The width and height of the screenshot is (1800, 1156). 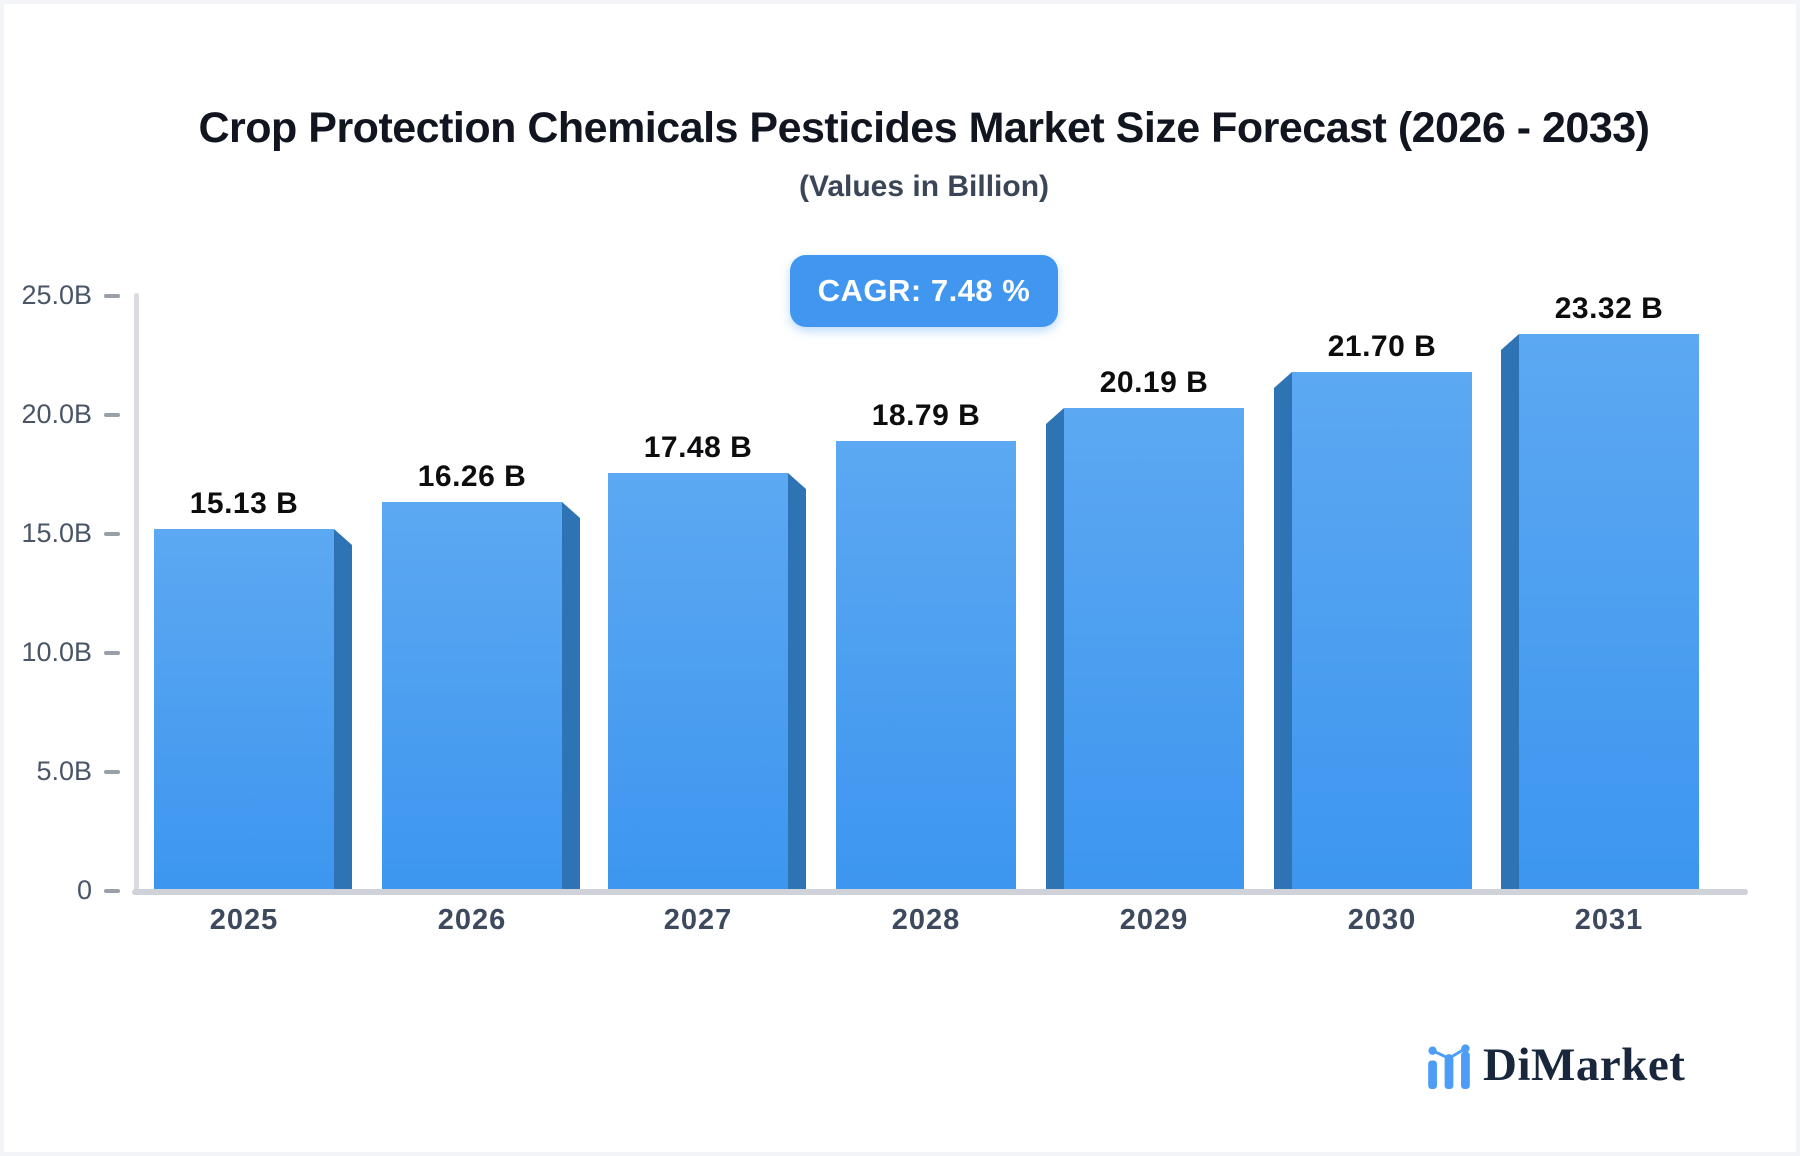 I want to click on bar-value-label-2031: 23.32 B, so click(x=1609, y=308).